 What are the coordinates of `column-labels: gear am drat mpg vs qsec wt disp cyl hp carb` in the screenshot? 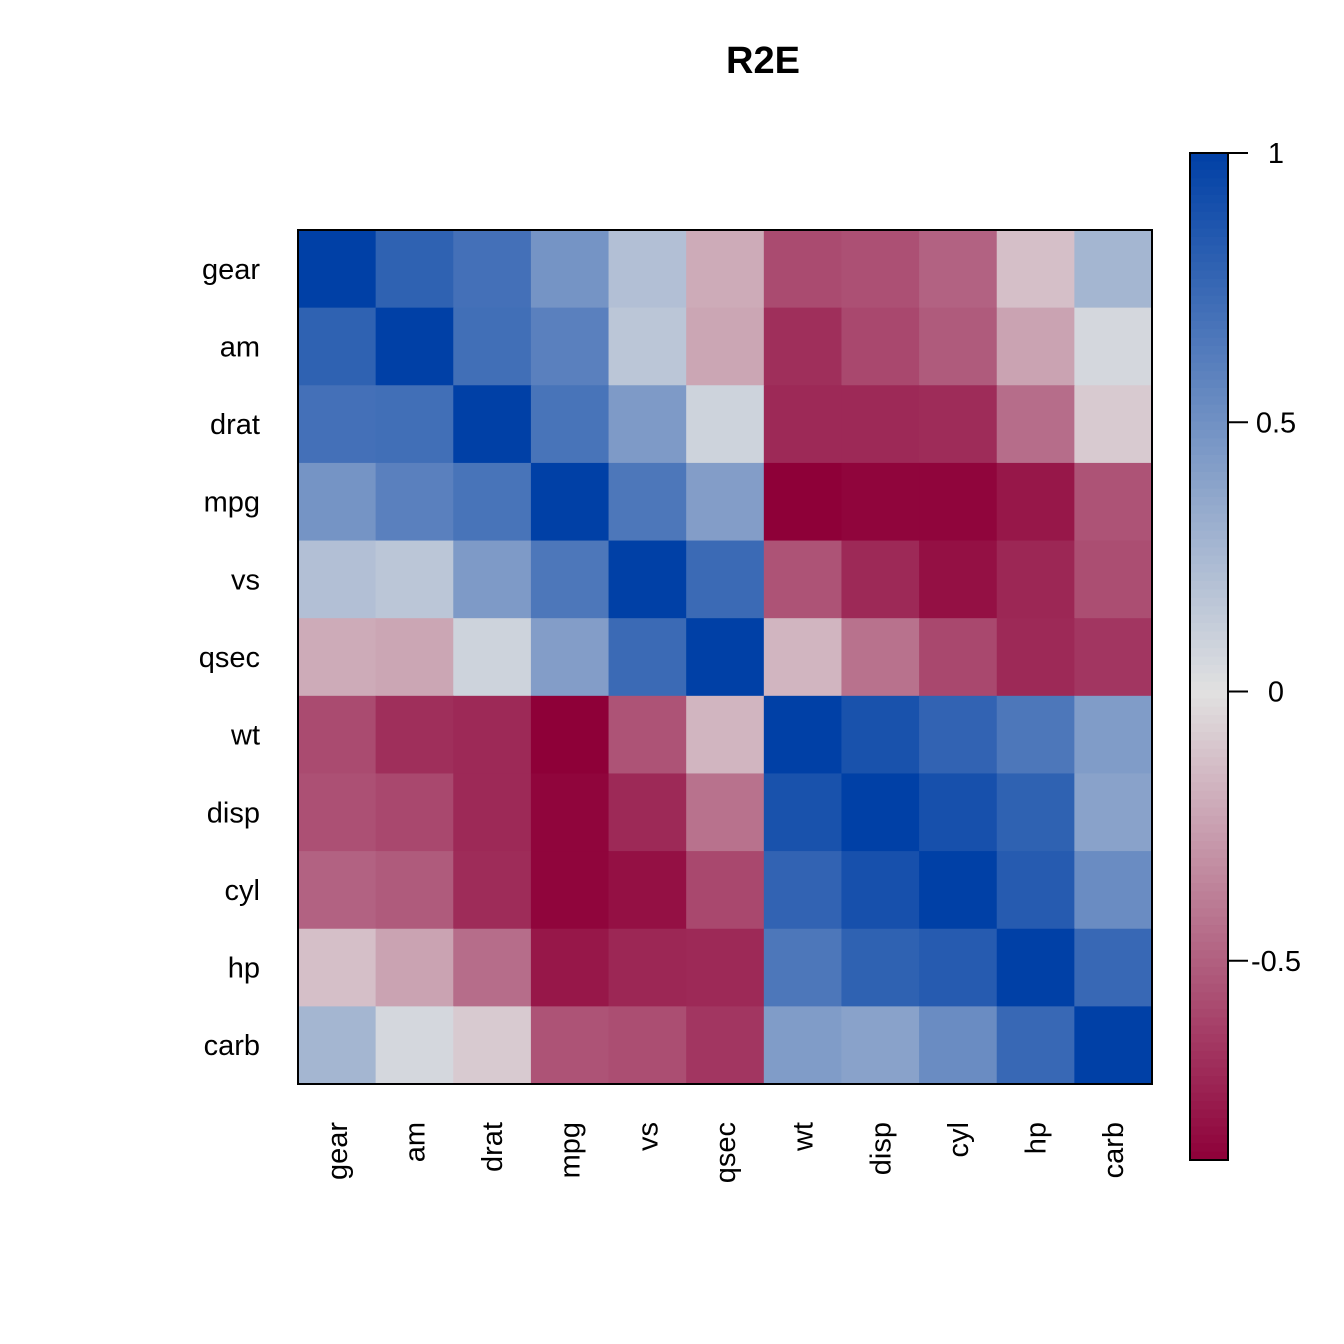 It's located at (726, 1153).